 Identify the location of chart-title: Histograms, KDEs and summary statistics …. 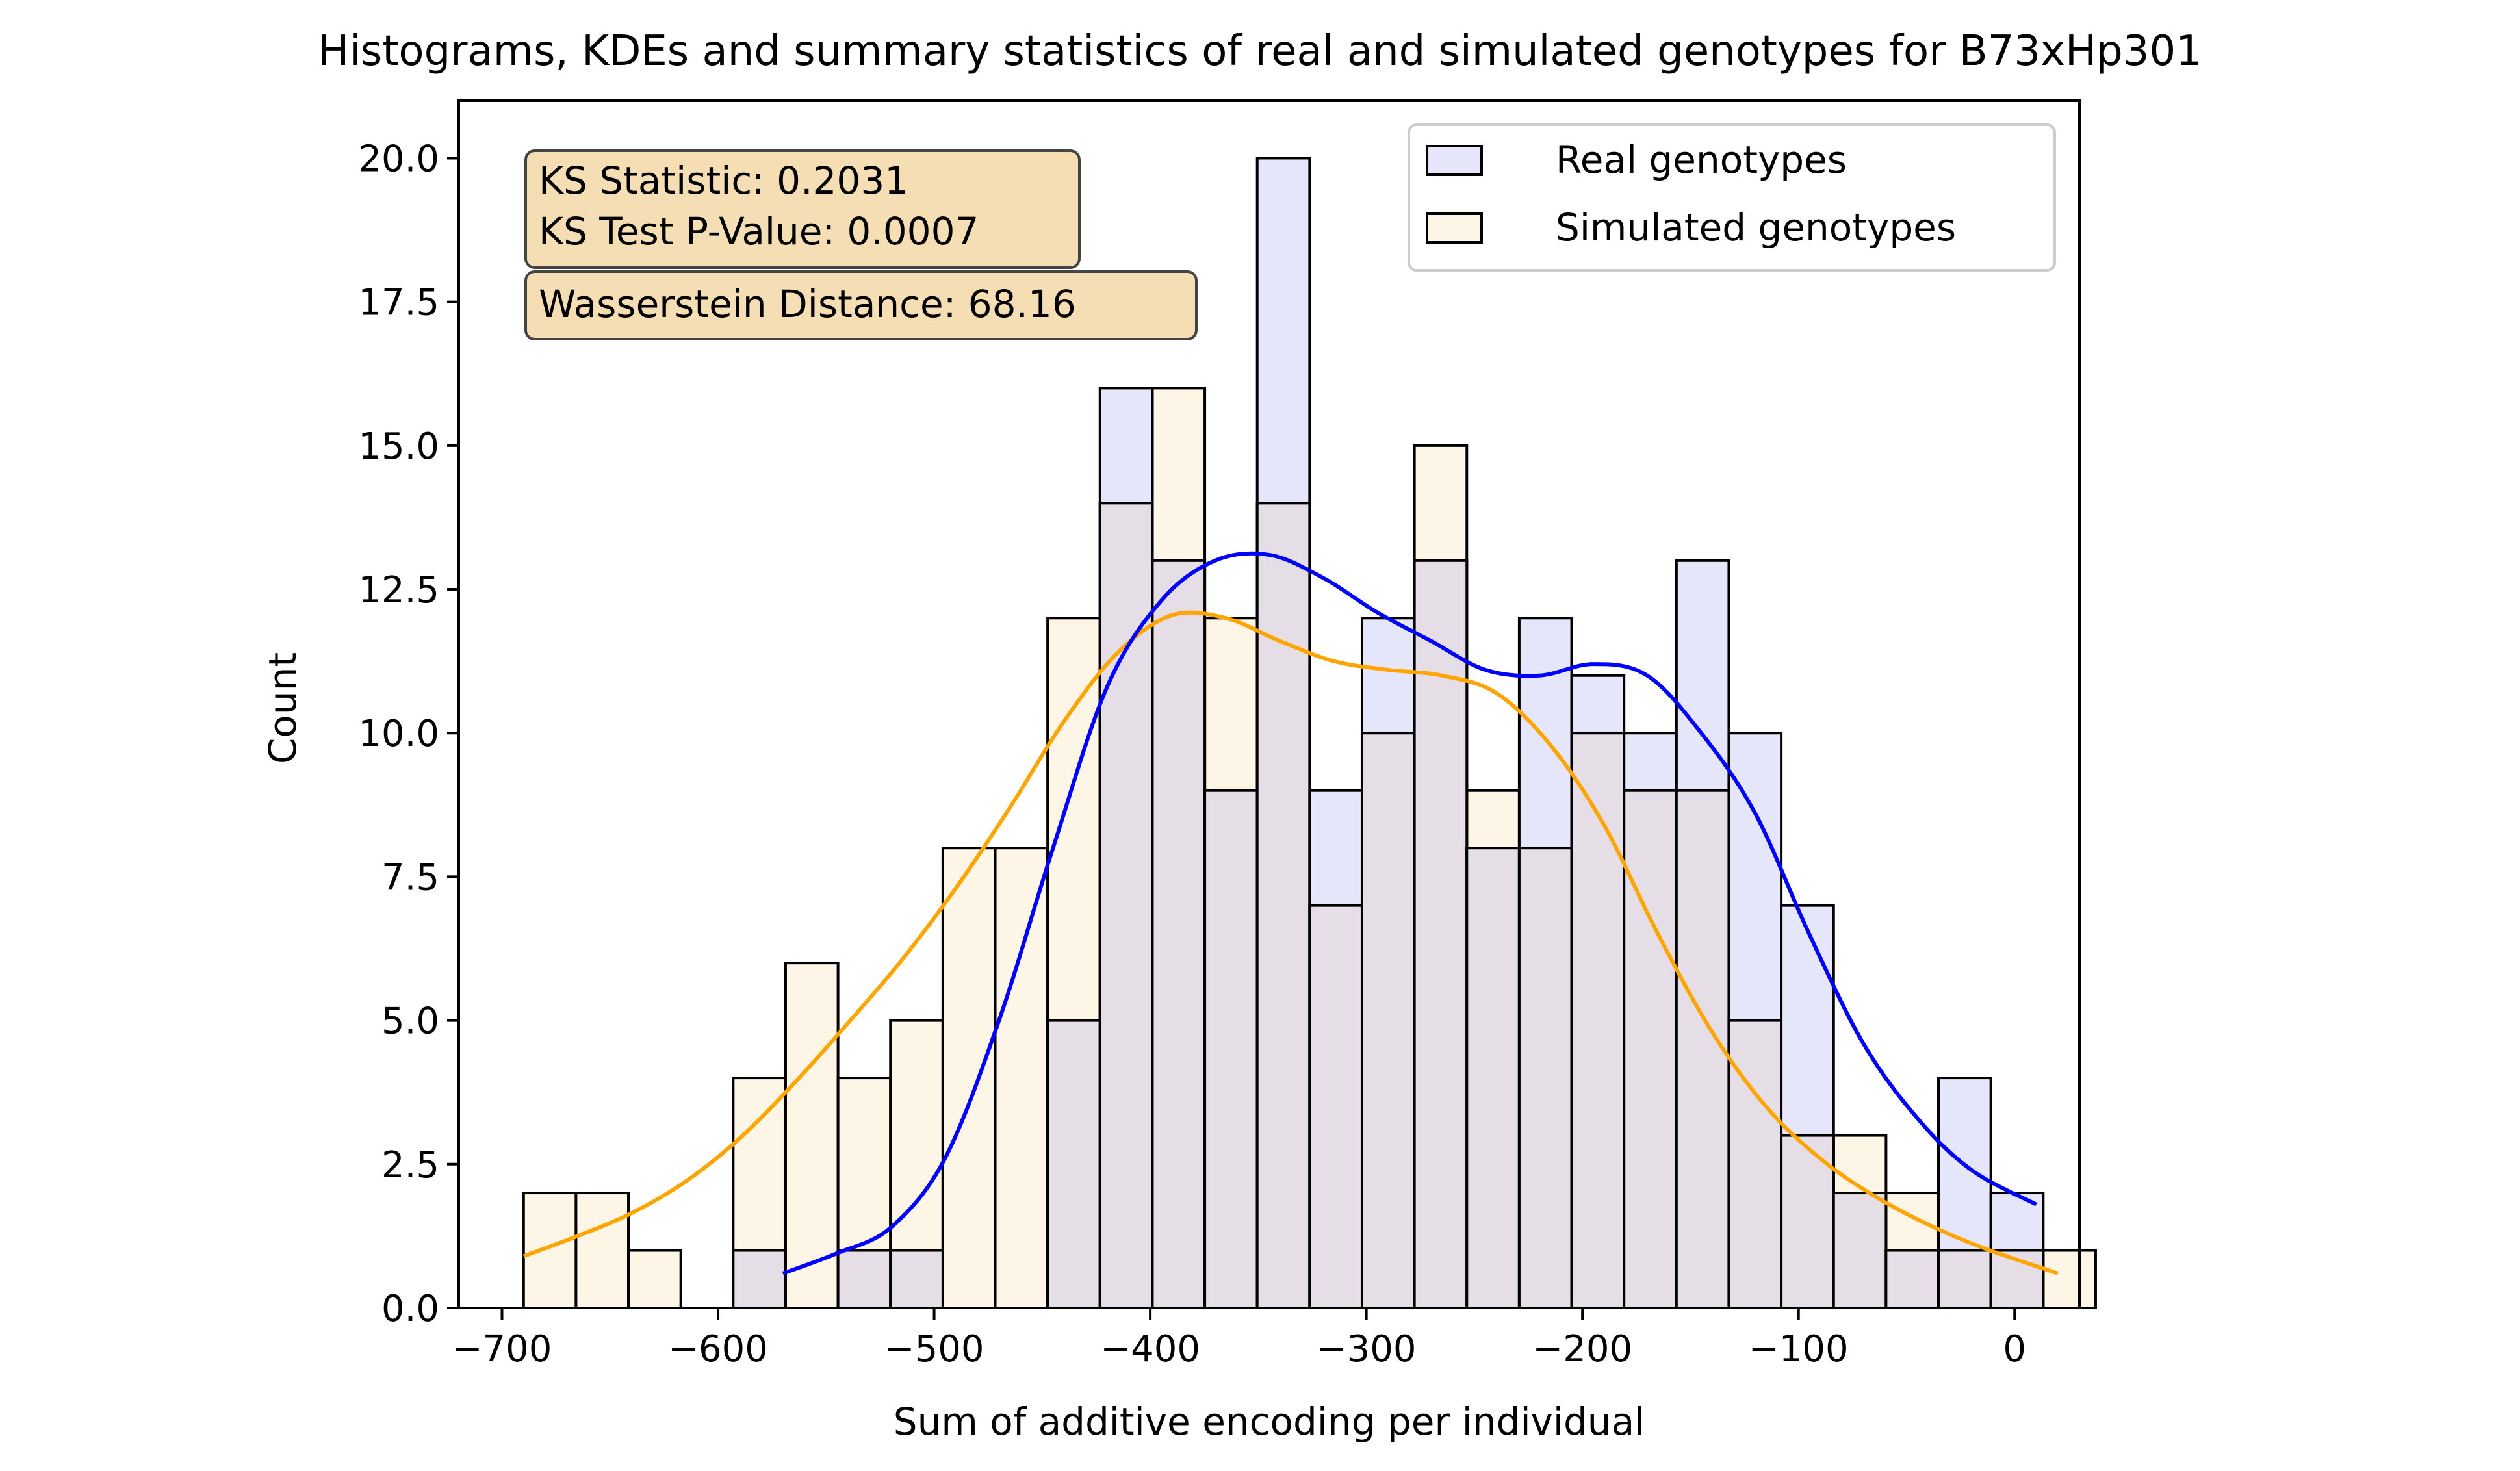
(1260, 51).